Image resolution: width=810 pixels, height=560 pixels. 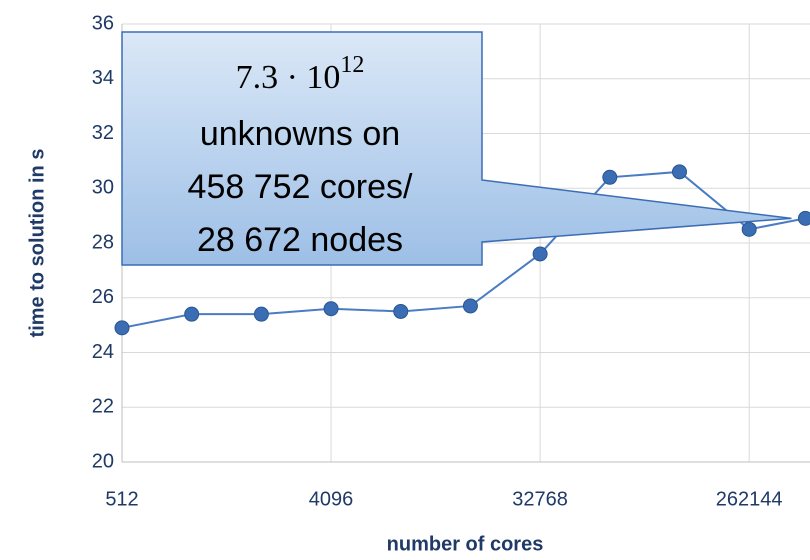 What do you see at coordinates (749, 499) in the screenshot?
I see `x-tick-label: 262144` at bounding box center [749, 499].